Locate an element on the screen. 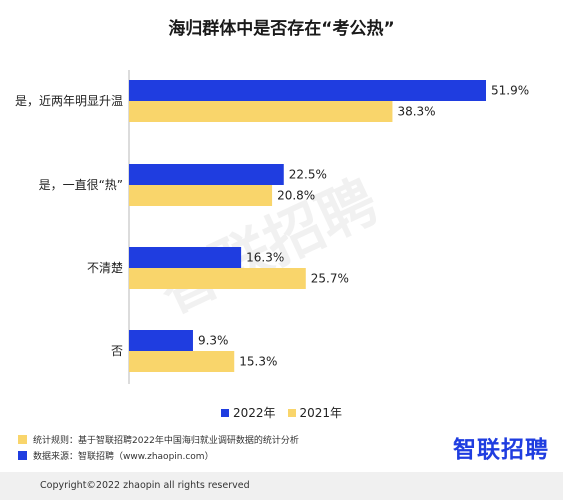 The width and height of the screenshot is (563, 500). legend-item-2022: 2022年 is located at coordinates (248, 412).